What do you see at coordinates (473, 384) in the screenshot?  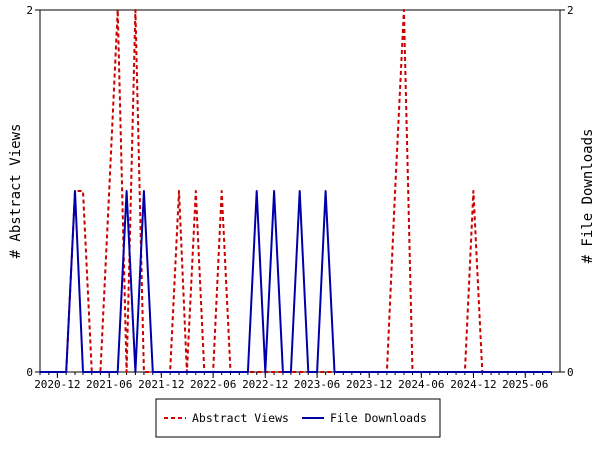 I see `x-tick-label: 2024-12` at bounding box center [473, 384].